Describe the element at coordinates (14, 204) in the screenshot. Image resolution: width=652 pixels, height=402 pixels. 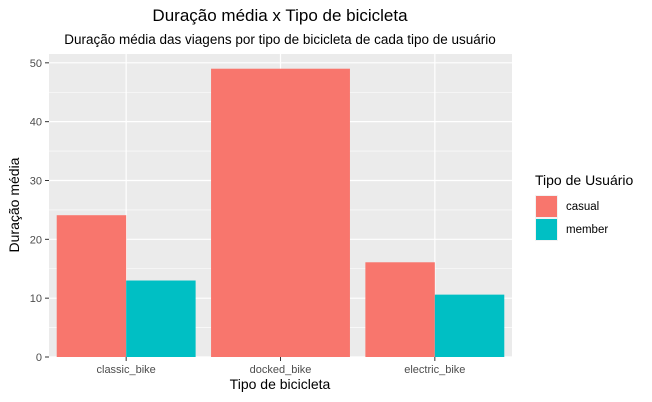
I see `y-axis-title: Duração média` at that location.